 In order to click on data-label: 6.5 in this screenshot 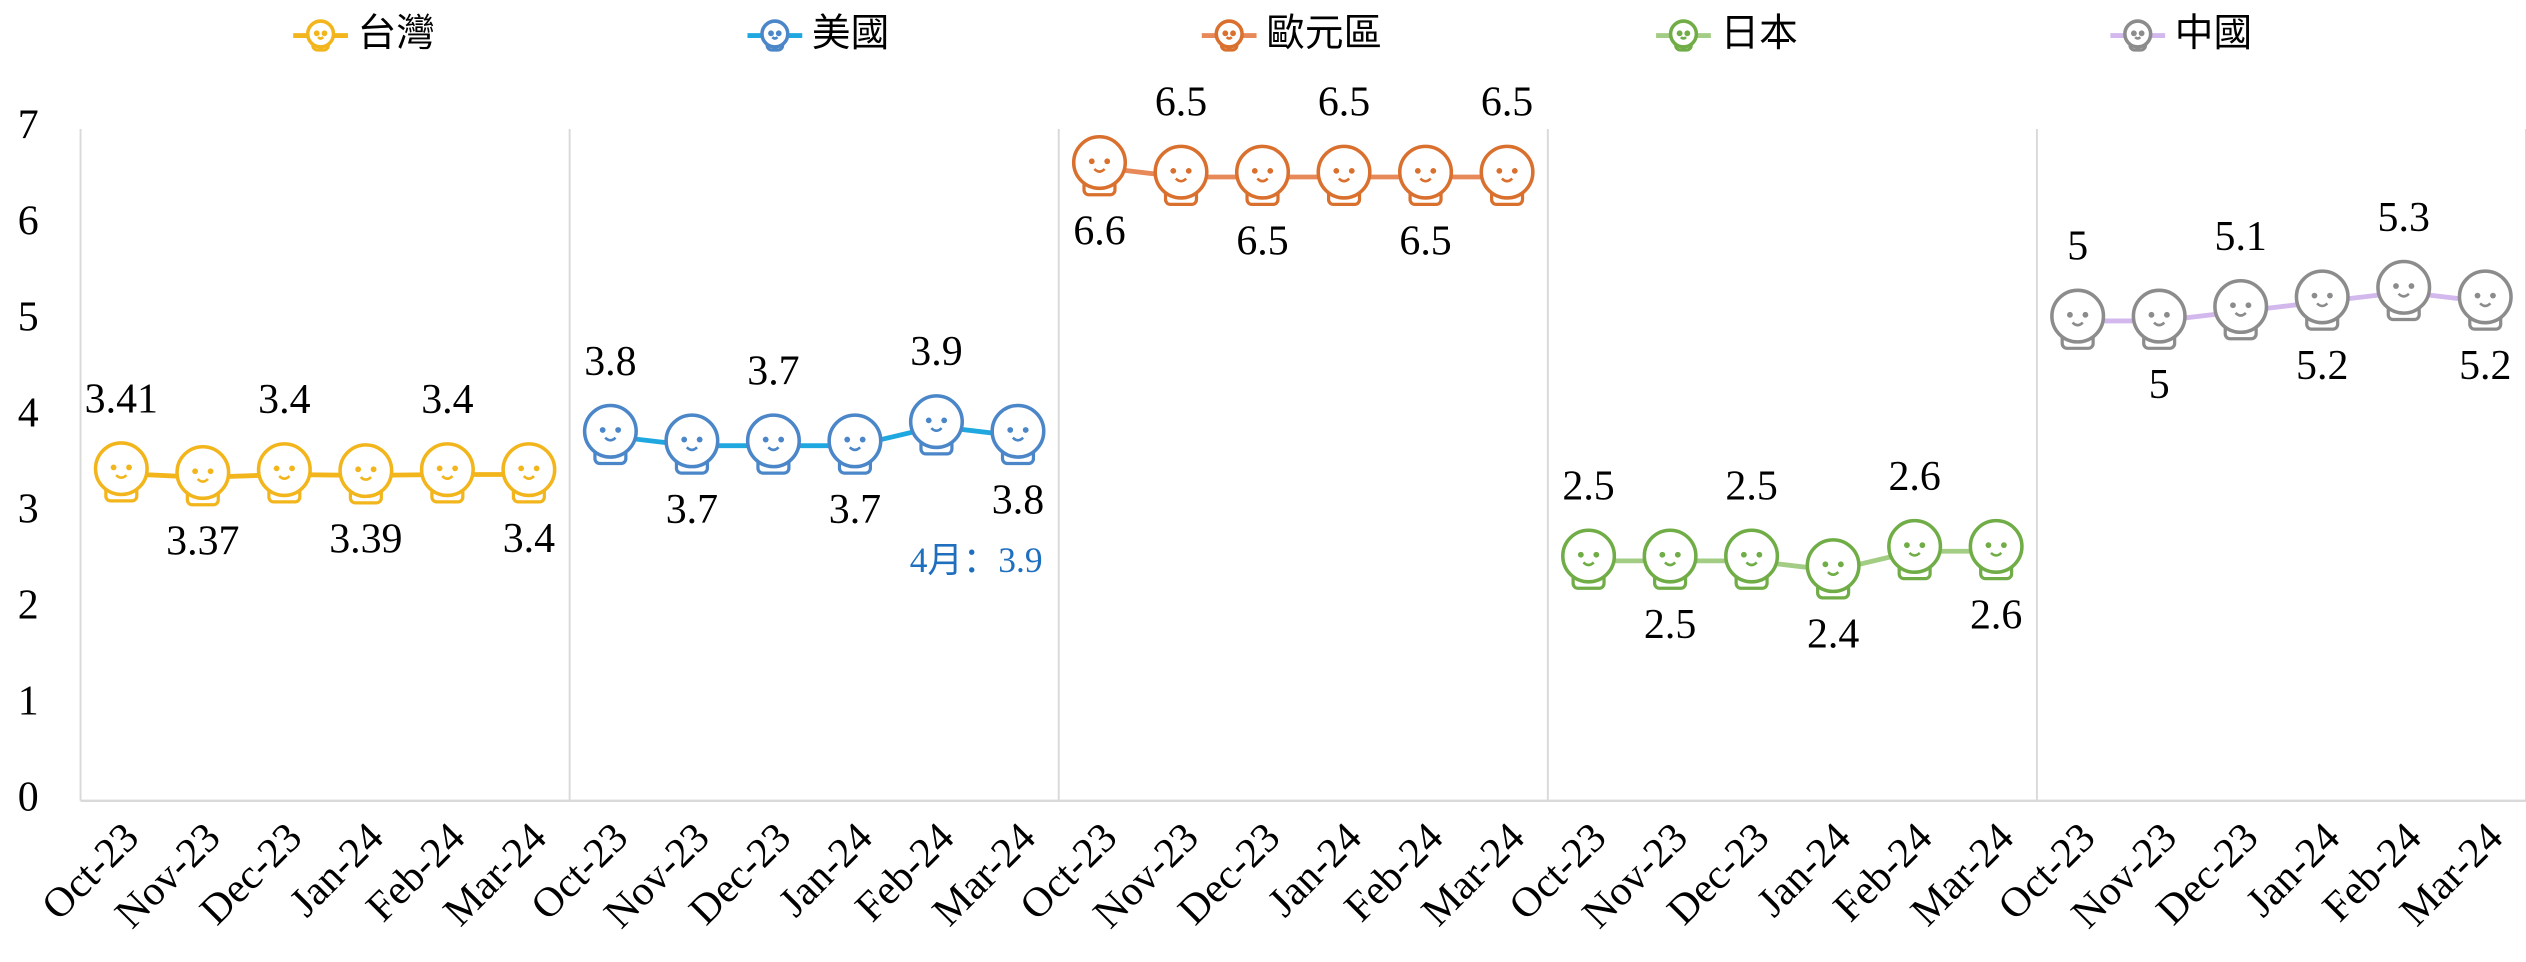, I will do `click(1507, 103)`.